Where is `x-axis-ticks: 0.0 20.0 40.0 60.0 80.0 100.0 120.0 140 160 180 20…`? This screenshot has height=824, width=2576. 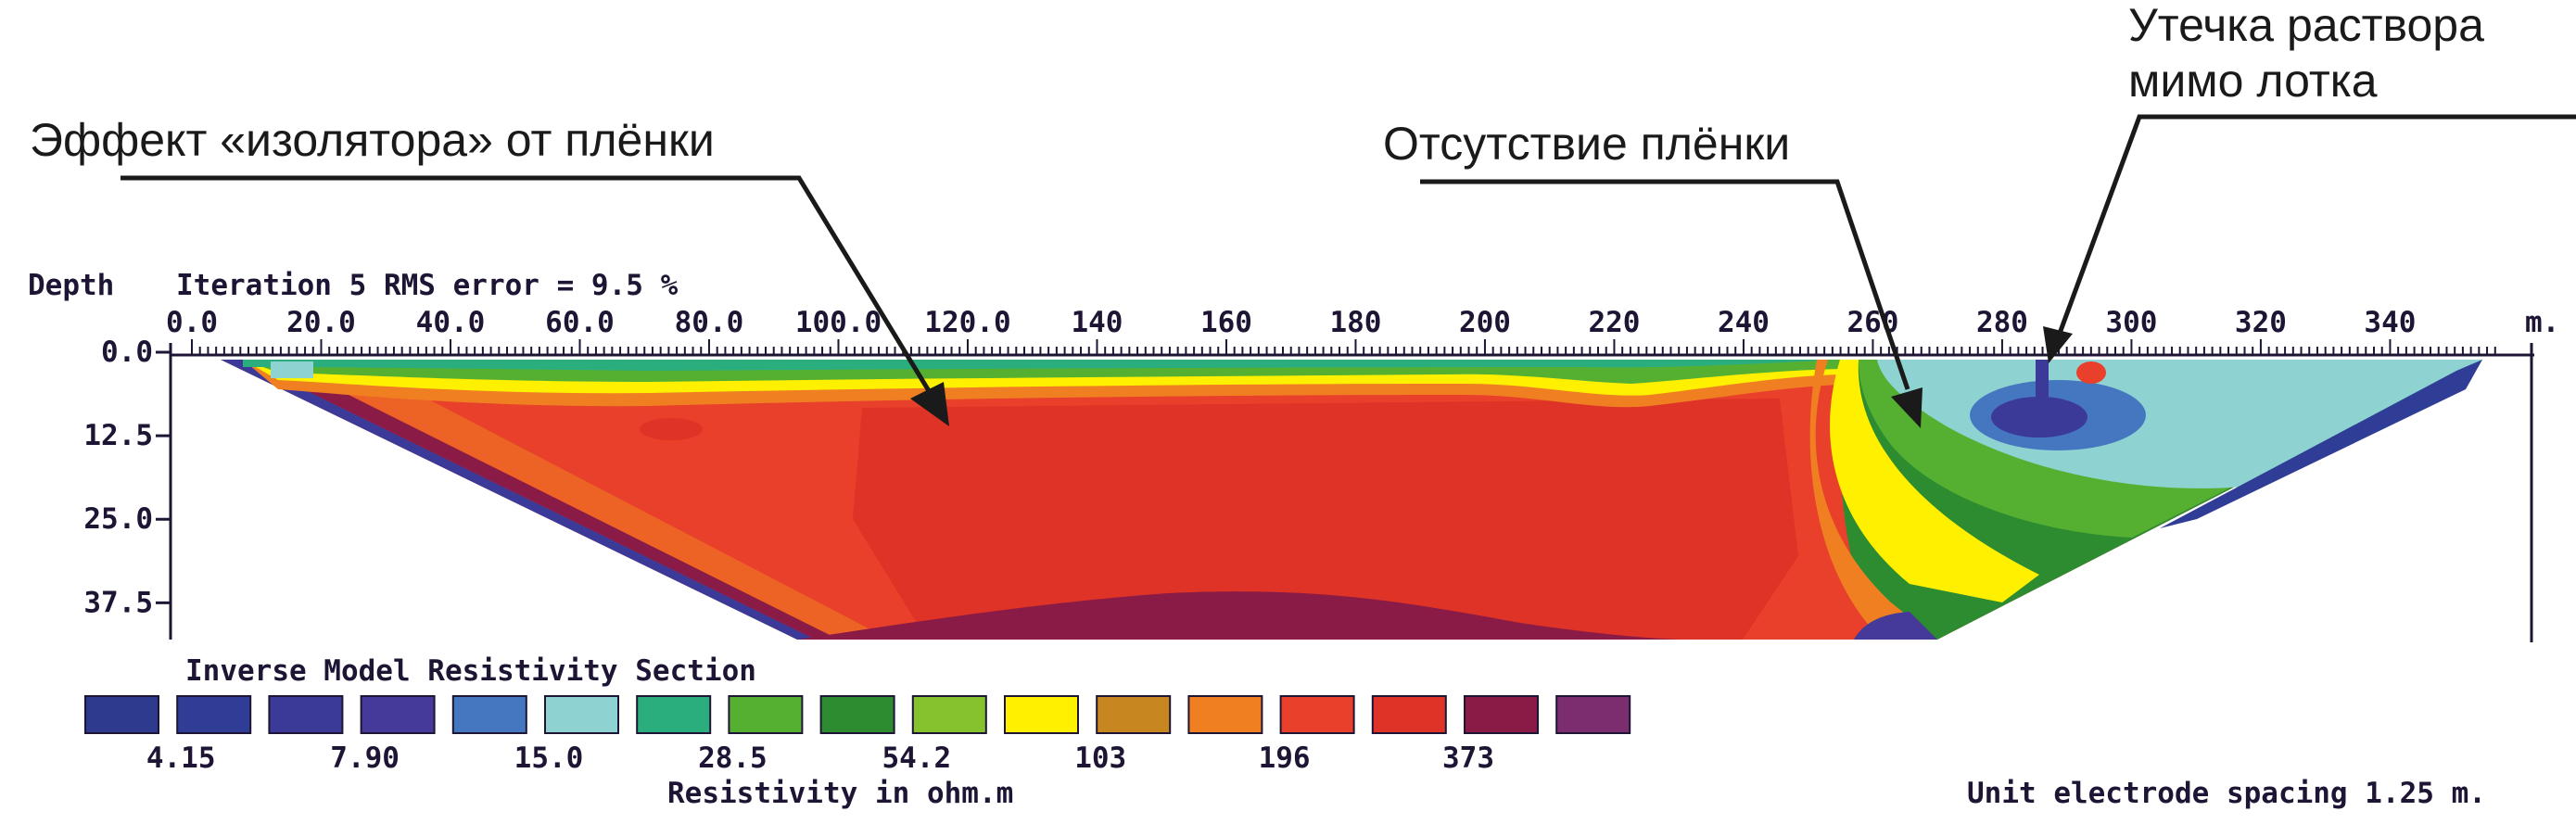
x-axis-ticks: 0.0 20.0 40.0 60.0 80.0 100.0 120.0 140 160 180 20… is located at coordinates (1291, 322).